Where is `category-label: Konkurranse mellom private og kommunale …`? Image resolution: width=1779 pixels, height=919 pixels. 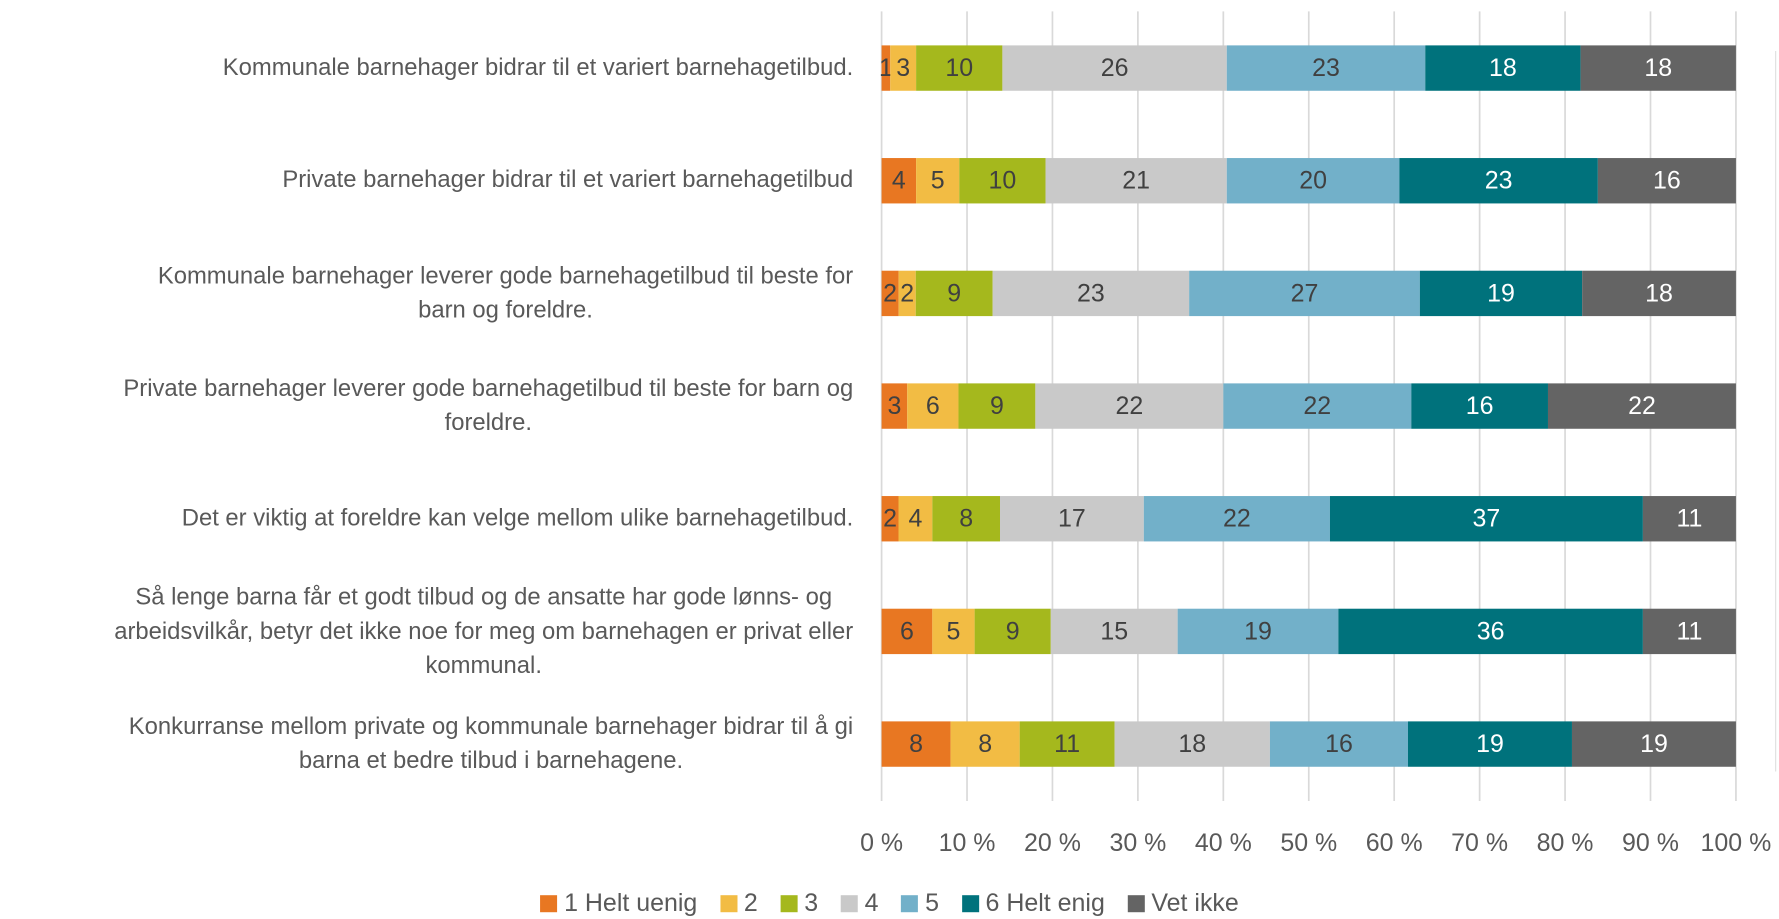 category-label: Konkurranse mellom private og kommunale … is located at coordinates (491, 743).